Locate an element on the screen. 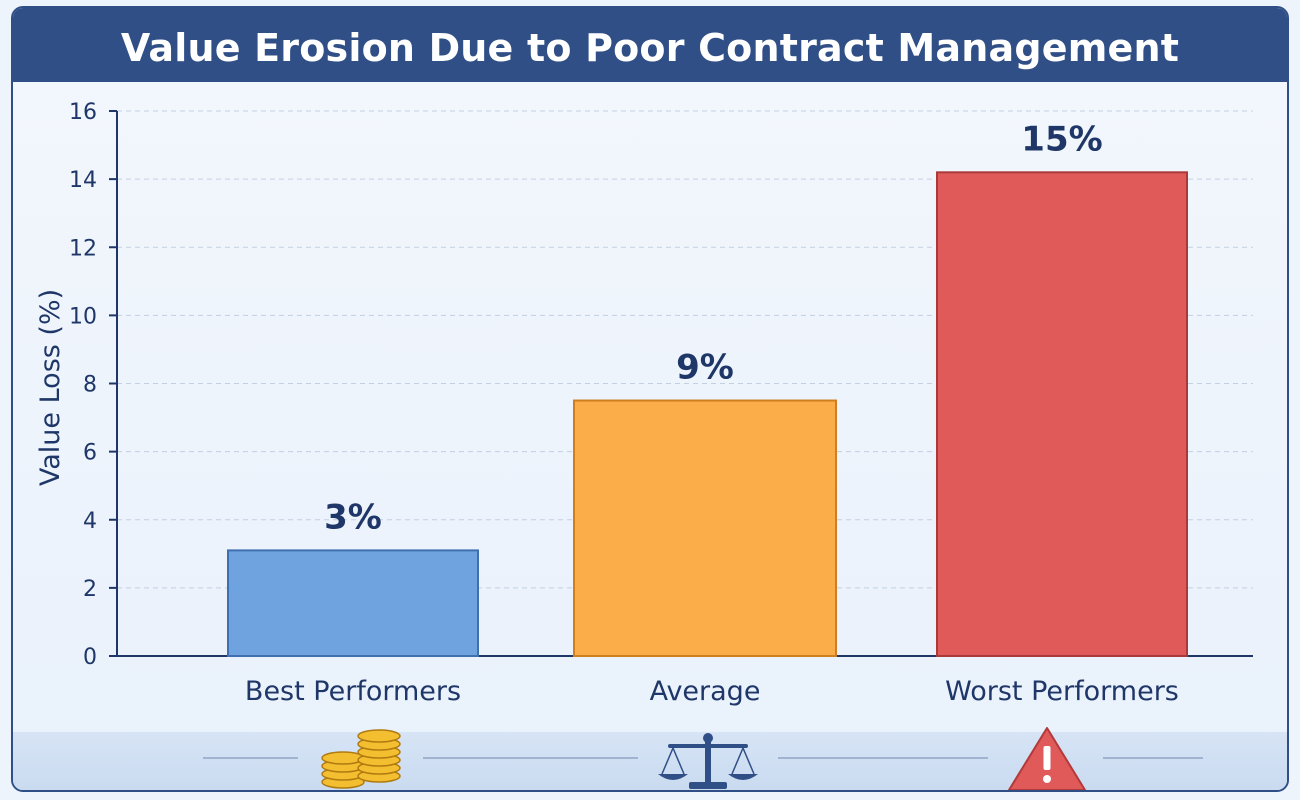  y-tick-label: 0 is located at coordinates (90, 657).